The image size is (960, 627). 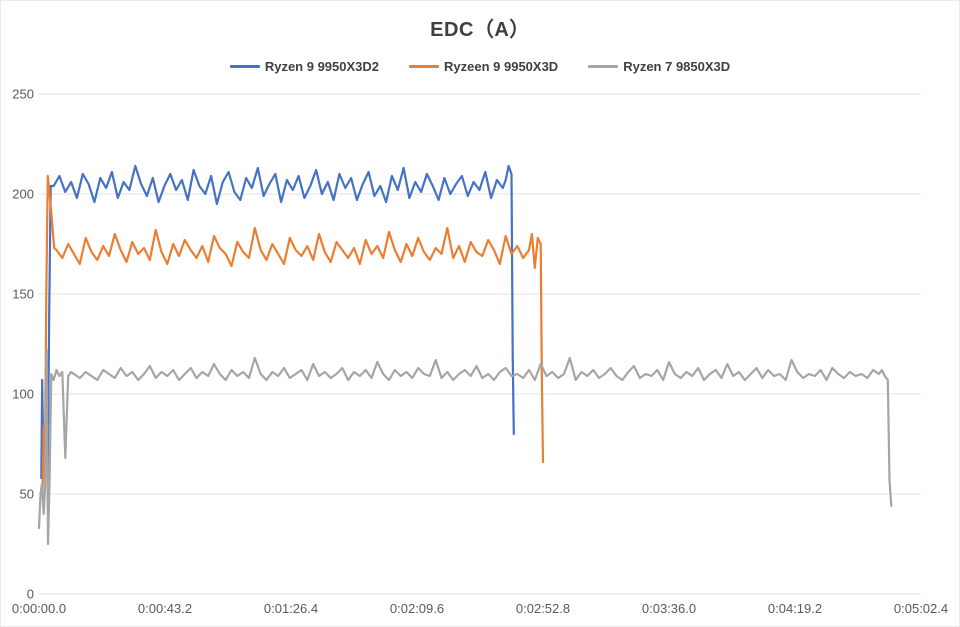 What do you see at coordinates (27, 494) in the screenshot?
I see `y-tick-label: 50` at bounding box center [27, 494].